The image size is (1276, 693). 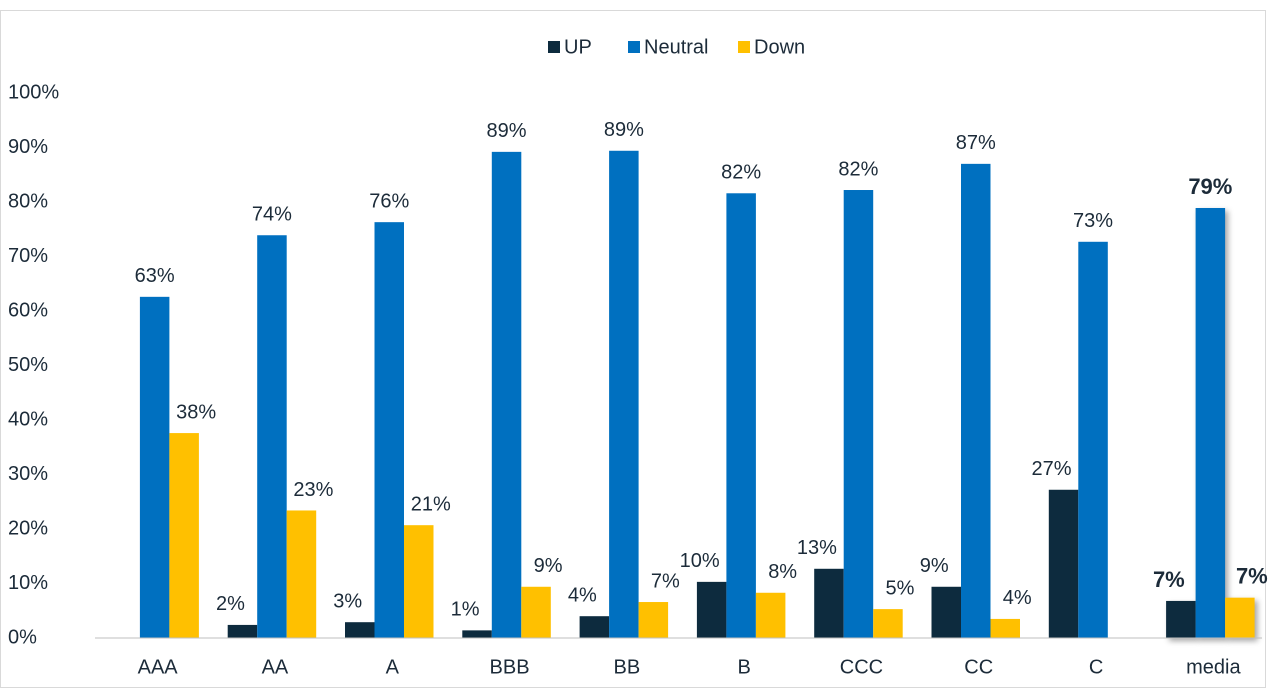 I want to click on data-label: 21%, so click(x=431, y=504).